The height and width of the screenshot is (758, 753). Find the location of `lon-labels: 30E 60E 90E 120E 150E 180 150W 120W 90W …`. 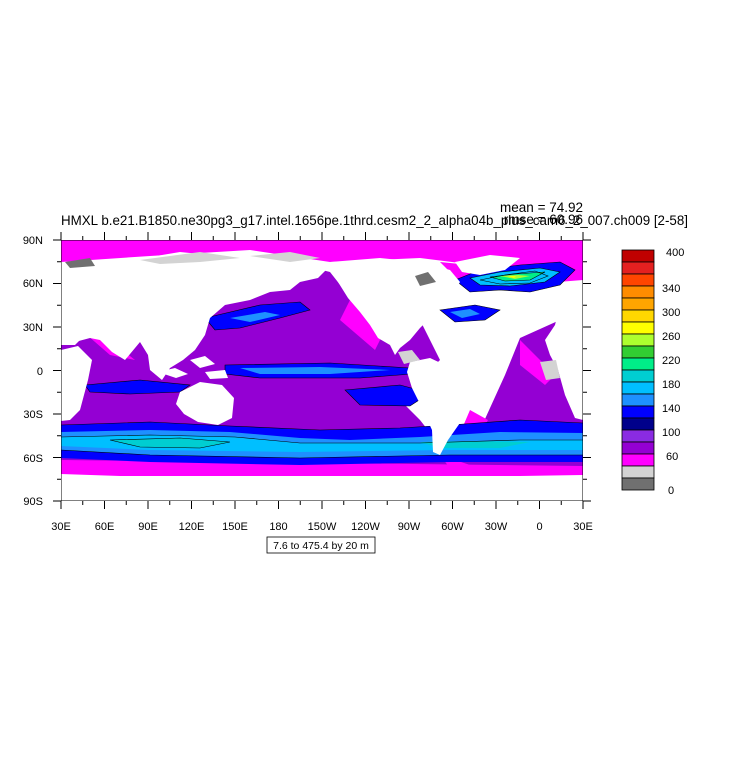

lon-labels: 30E 60E 90E 120E 150E 180 150W 120W 90W … is located at coordinates (322, 527).